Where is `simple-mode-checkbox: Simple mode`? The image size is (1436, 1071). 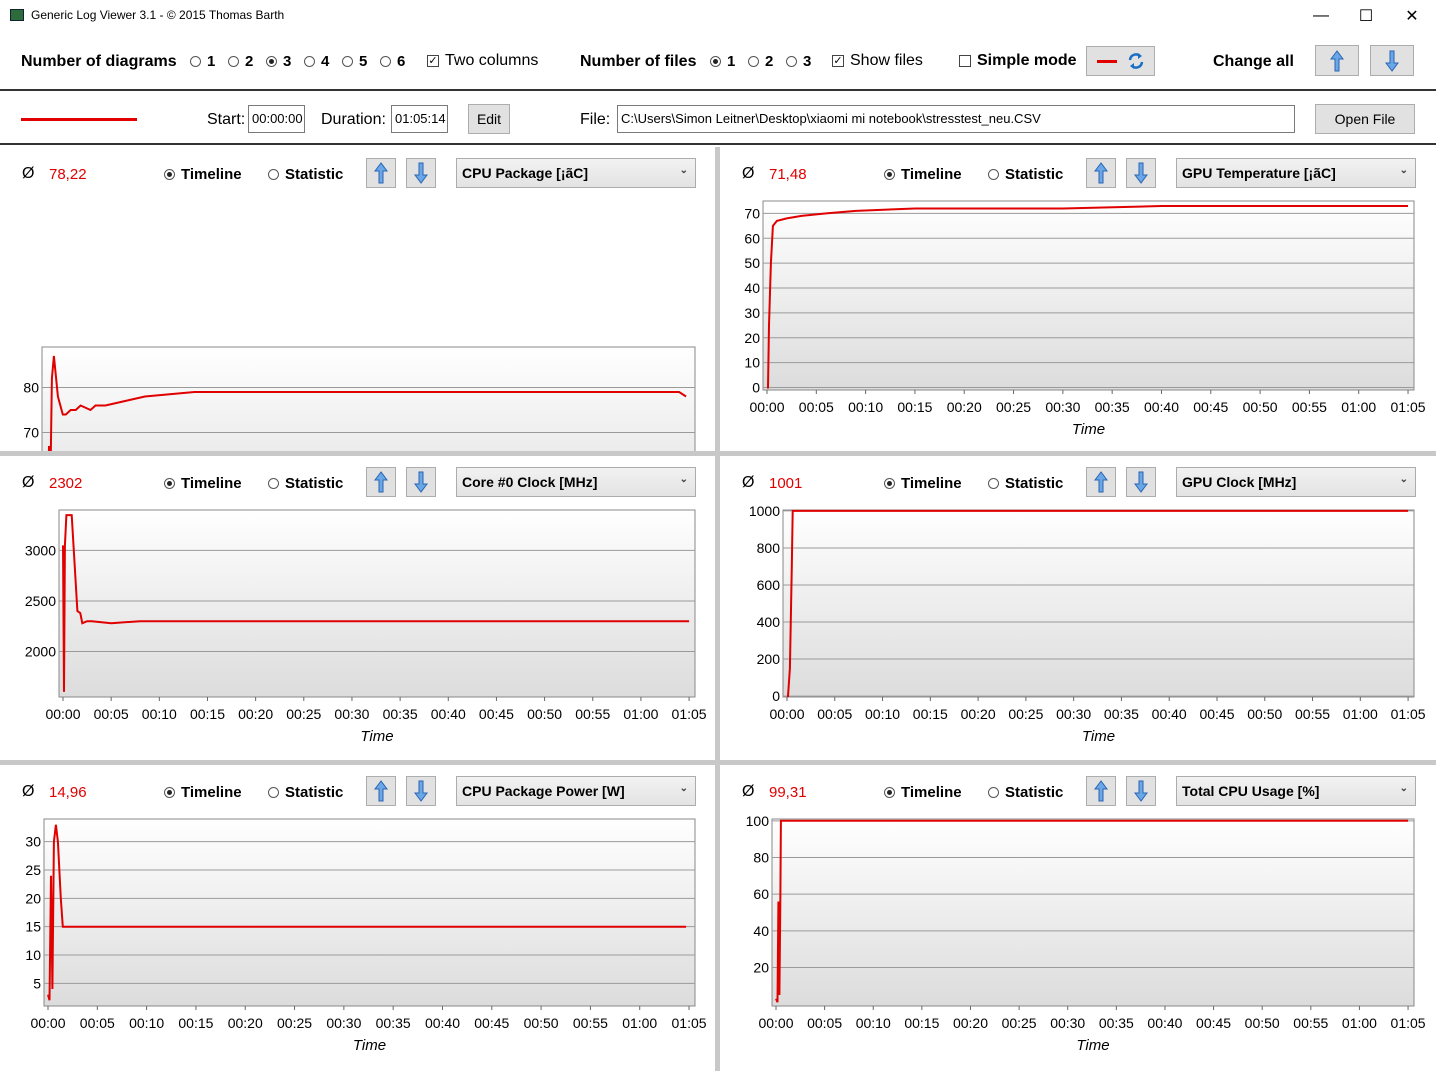 simple-mode-checkbox: Simple mode is located at coordinates (1018, 61).